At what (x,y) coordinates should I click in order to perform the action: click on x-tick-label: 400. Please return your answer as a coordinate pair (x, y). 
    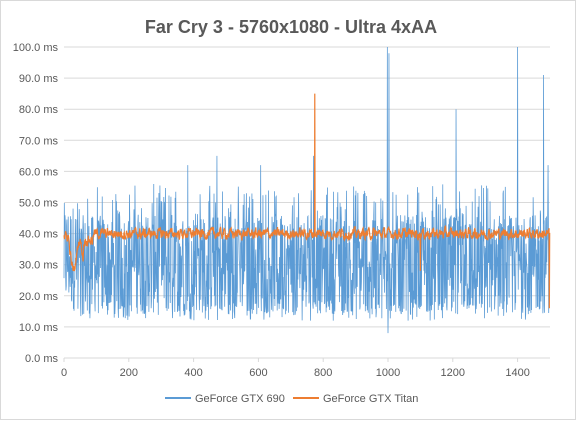
    Looking at the image, I should click on (193, 373).